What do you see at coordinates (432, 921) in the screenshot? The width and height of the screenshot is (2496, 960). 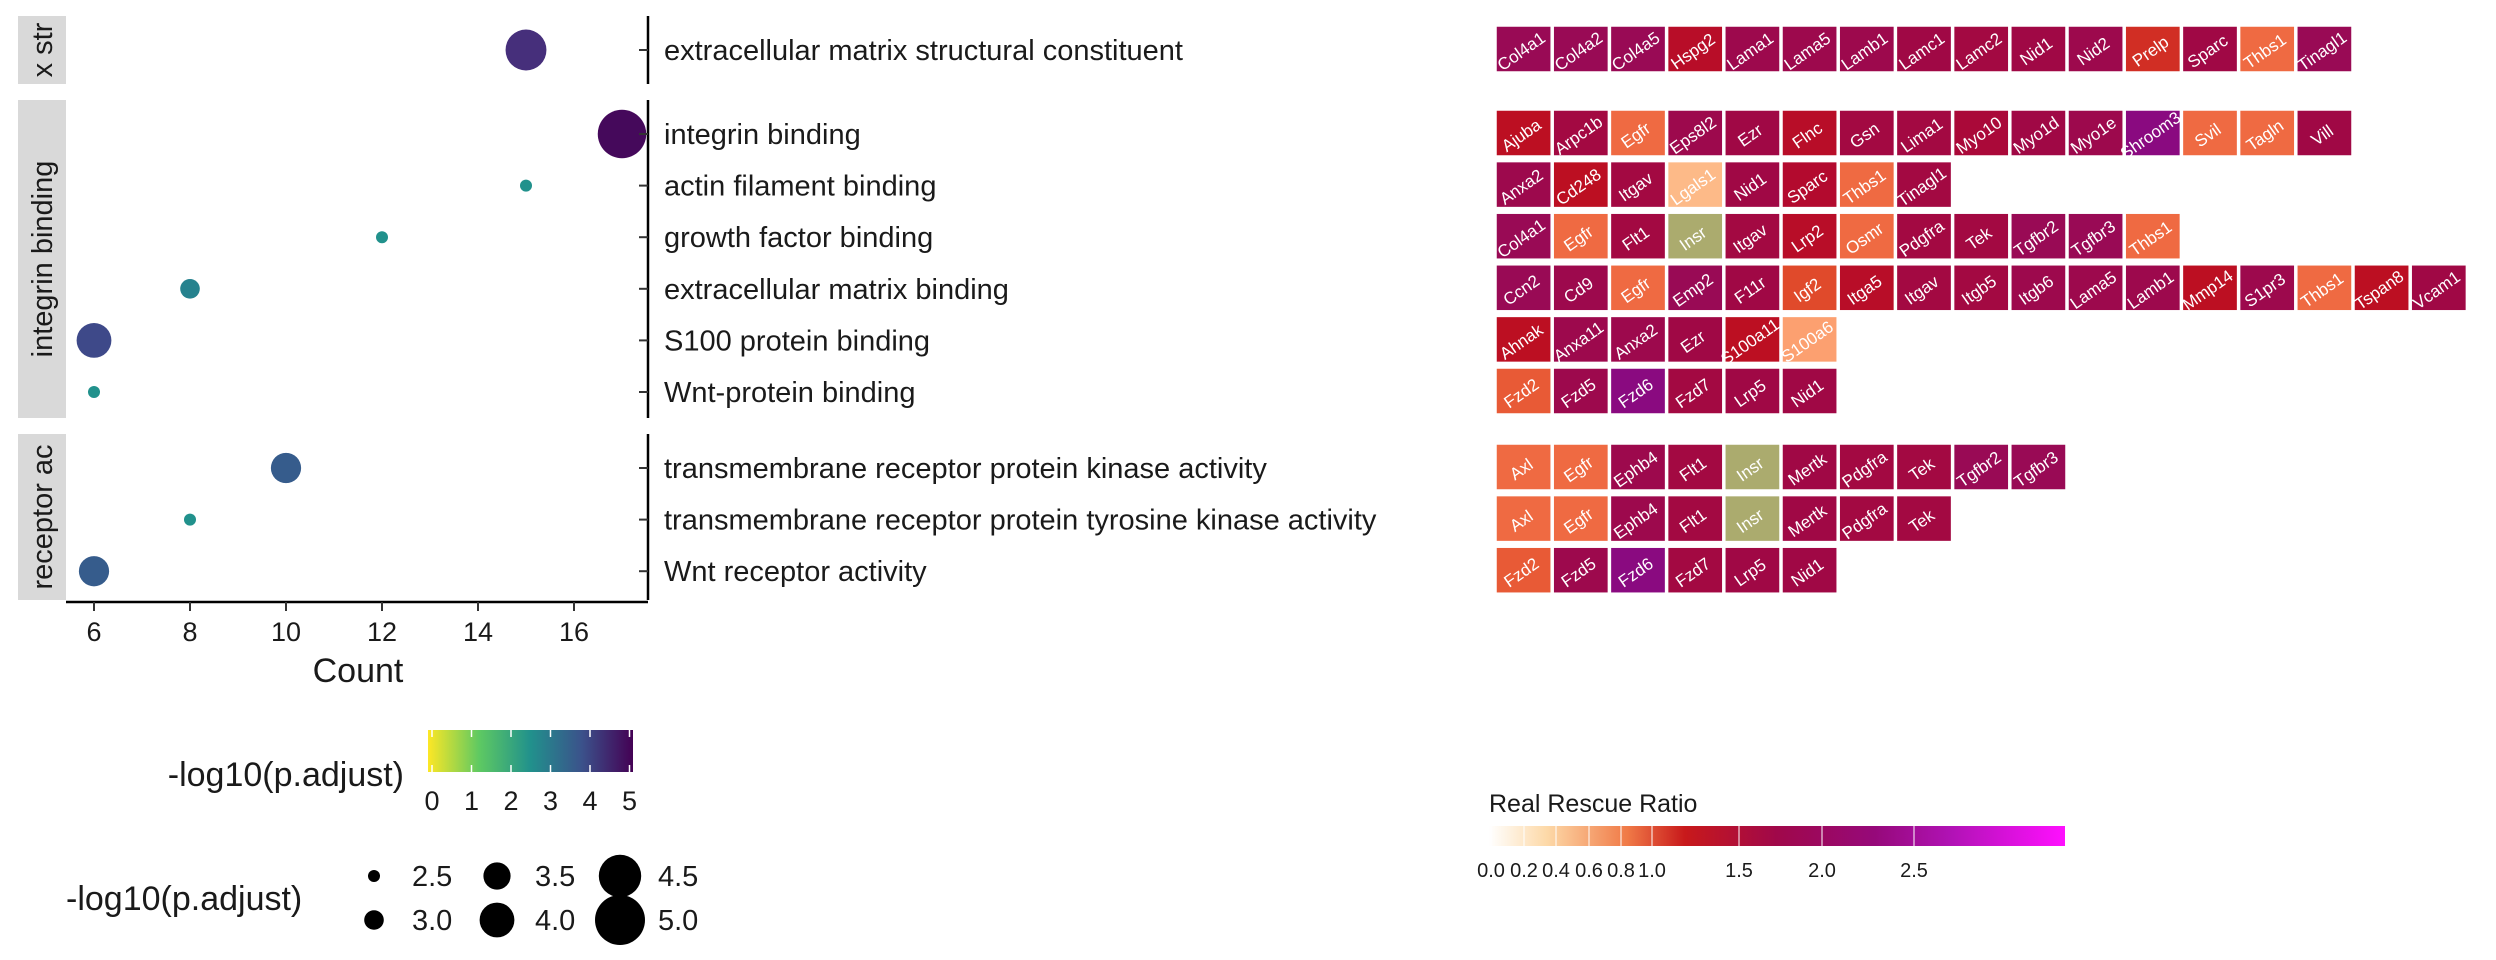 I see `size-legend-label: 3.0` at bounding box center [432, 921].